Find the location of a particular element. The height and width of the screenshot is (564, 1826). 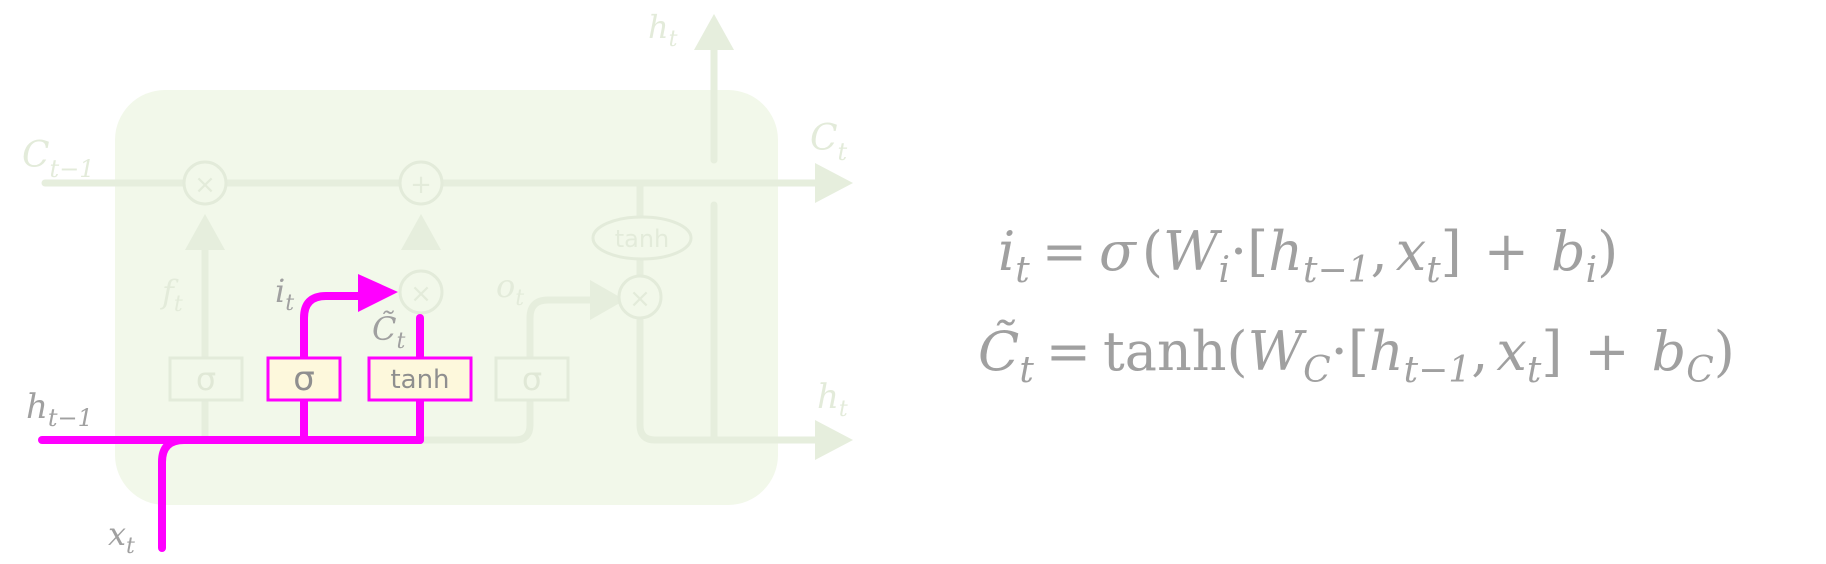

output-multiply-symbol: × is located at coordinates (640, 299).